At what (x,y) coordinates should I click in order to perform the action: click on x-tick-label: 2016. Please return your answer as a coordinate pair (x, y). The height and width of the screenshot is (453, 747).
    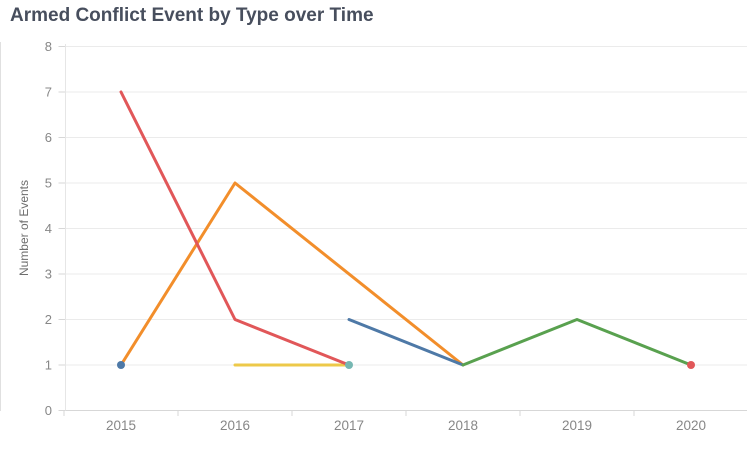
    Looking at the image, I should click on (235, 425).